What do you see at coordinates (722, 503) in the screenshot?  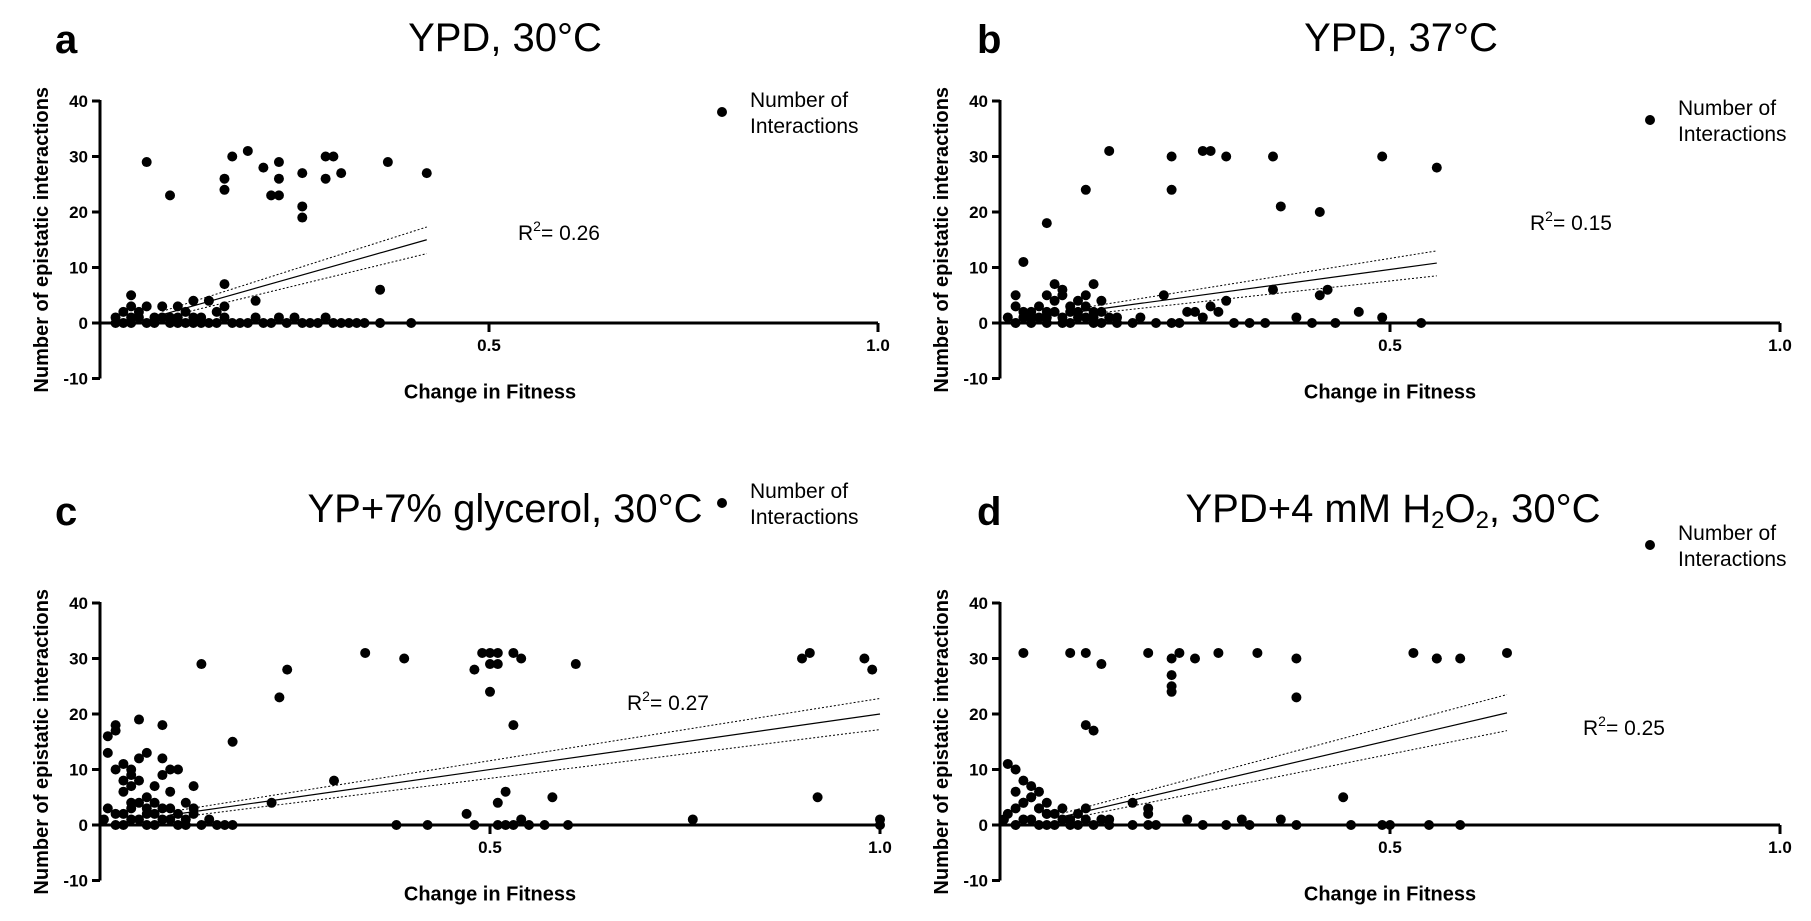 I see `legend-marker` at bounding box center [722, 503].